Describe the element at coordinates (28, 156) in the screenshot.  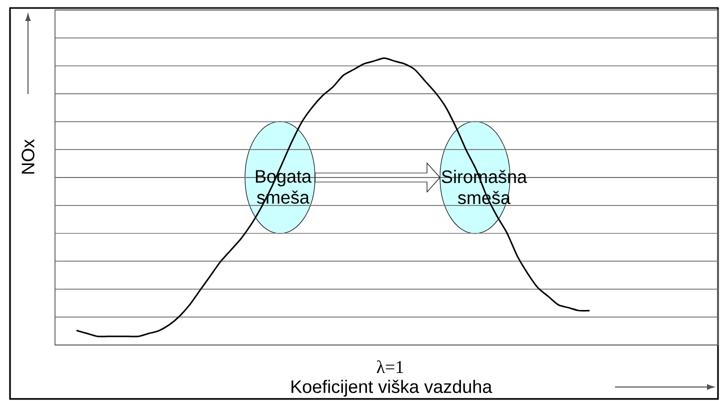
I see `y-axis-title: NOx` at that location.